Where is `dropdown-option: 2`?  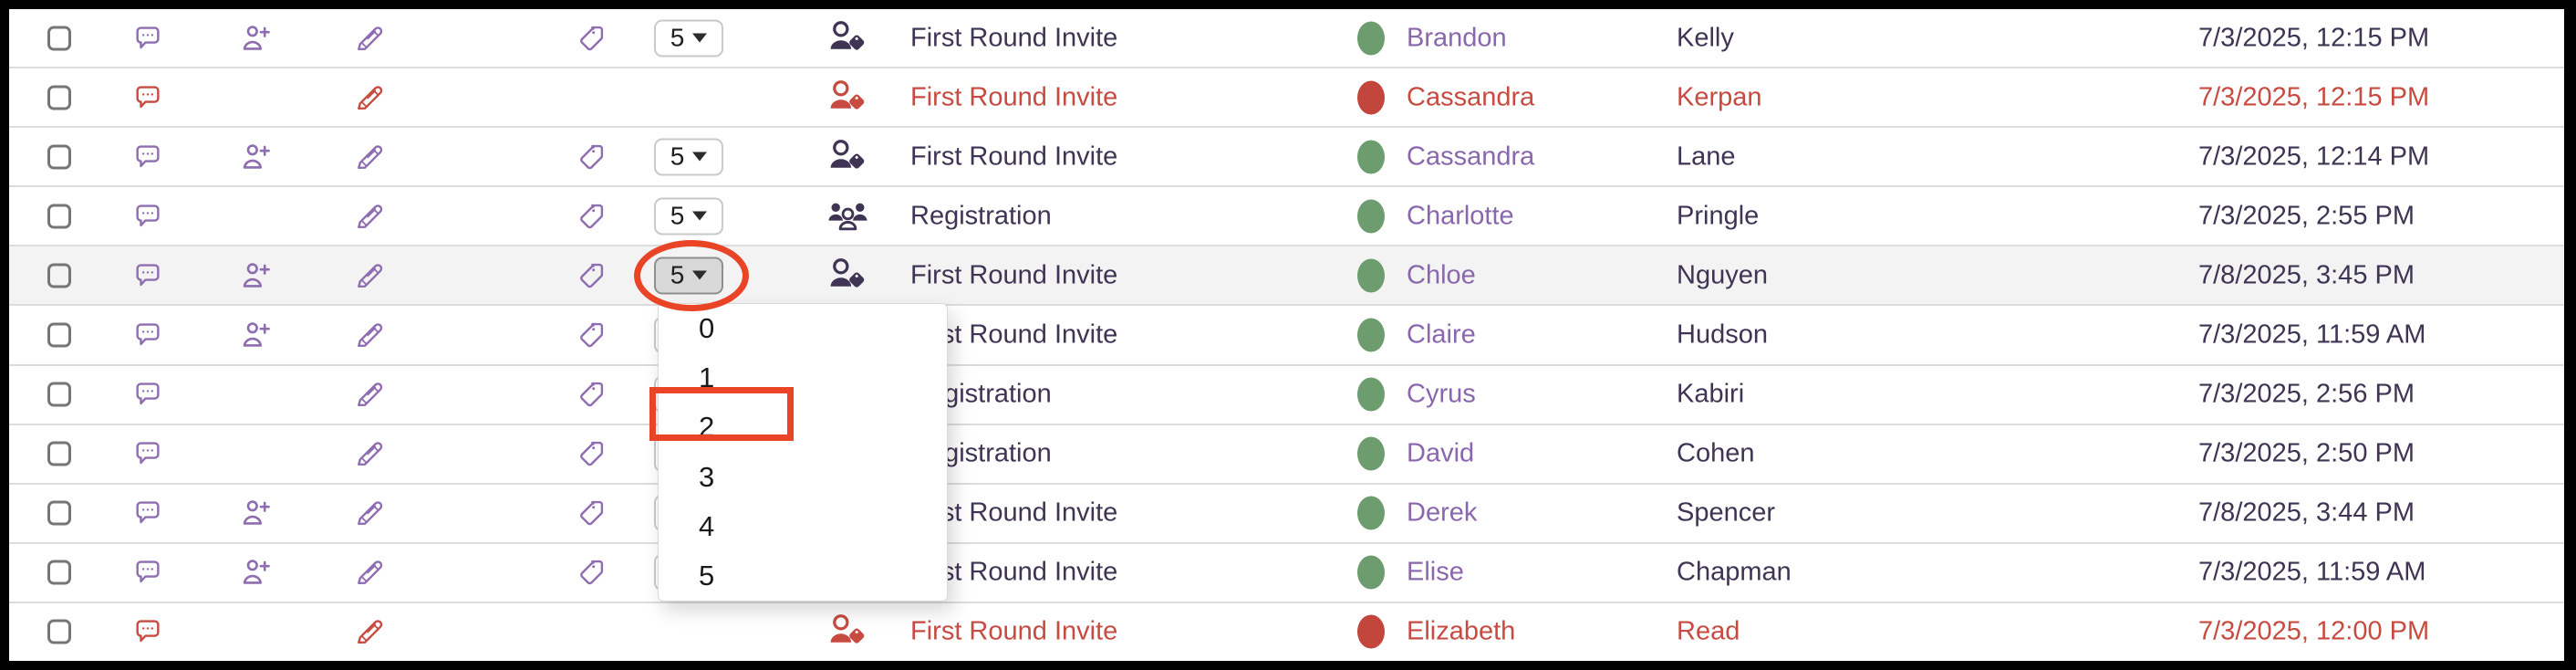 dropdown-option: 2 is located at coordinates (707, 428).